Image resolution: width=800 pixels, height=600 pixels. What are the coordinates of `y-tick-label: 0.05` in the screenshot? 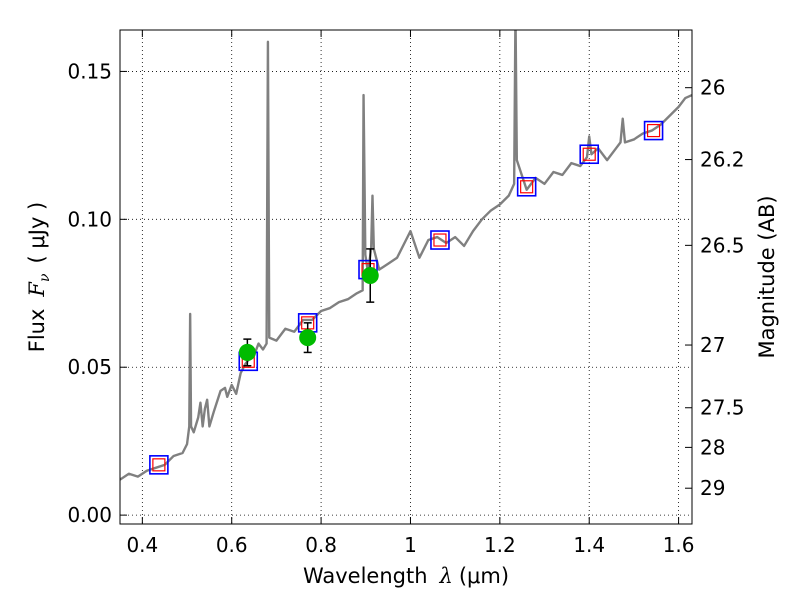 It's located at (89, 367).